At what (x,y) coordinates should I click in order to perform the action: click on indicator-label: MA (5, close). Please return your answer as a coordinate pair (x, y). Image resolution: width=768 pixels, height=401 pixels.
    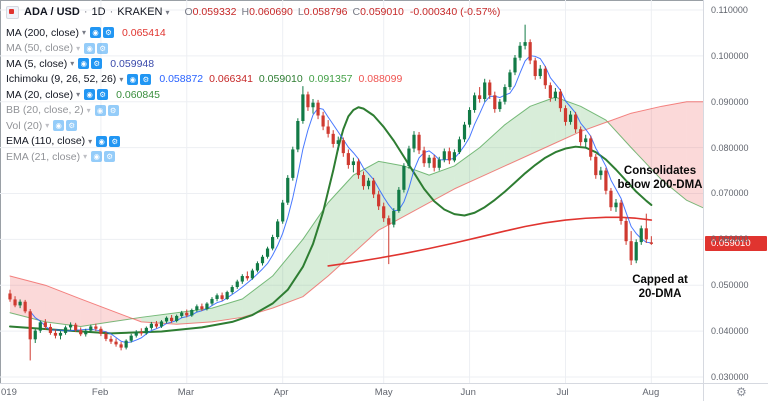
    Looking at the image, I should click on (37, 63).